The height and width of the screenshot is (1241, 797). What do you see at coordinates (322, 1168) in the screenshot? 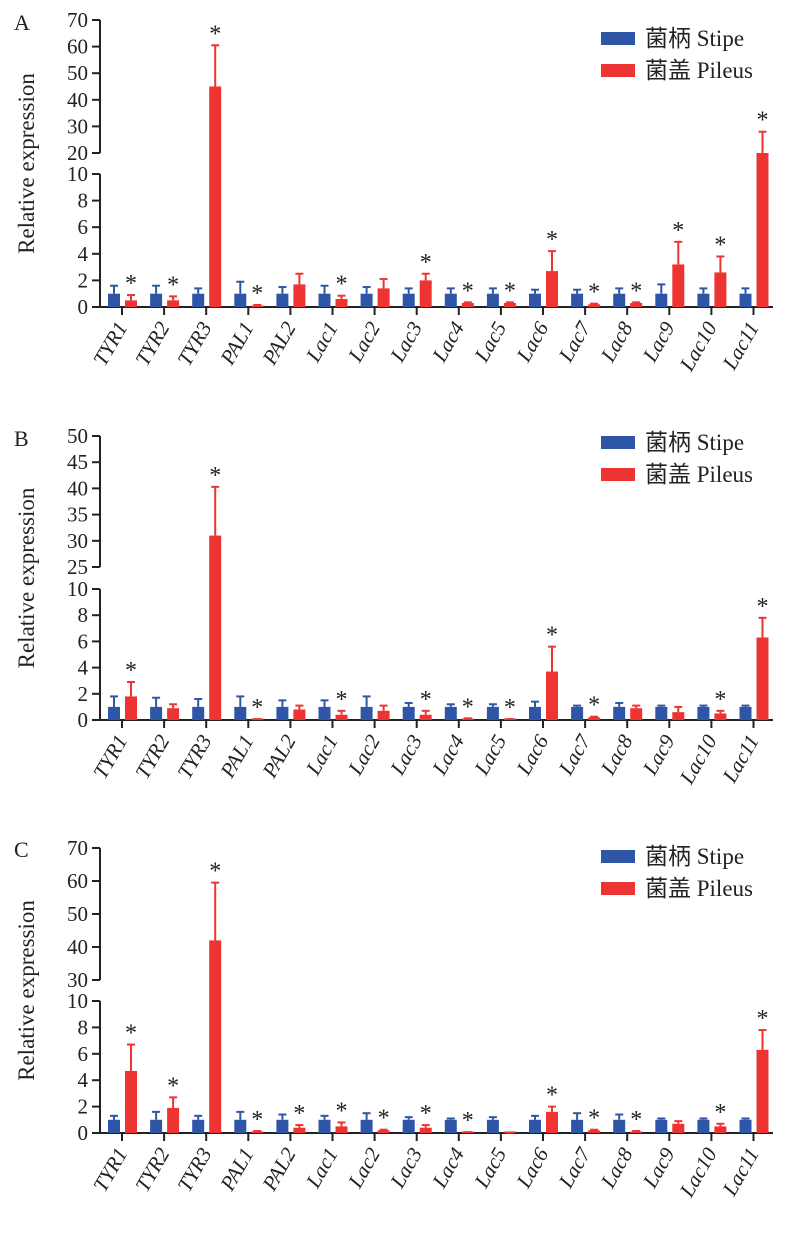
I see `x-tick-label: Lac1` at bounding box center [322, 1168].